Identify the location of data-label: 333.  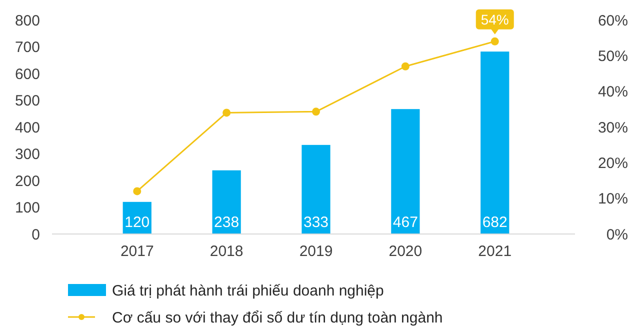
(316, 222).